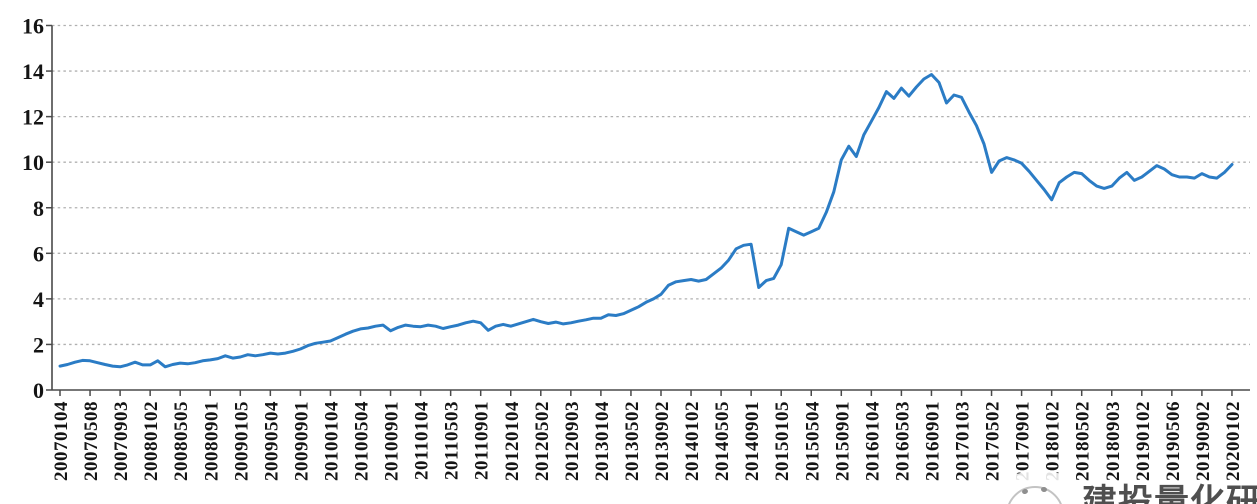  Describe the element at coordinates (33, 162) in the screenshot. I see `y-axis-tick-label: 10` at that location.